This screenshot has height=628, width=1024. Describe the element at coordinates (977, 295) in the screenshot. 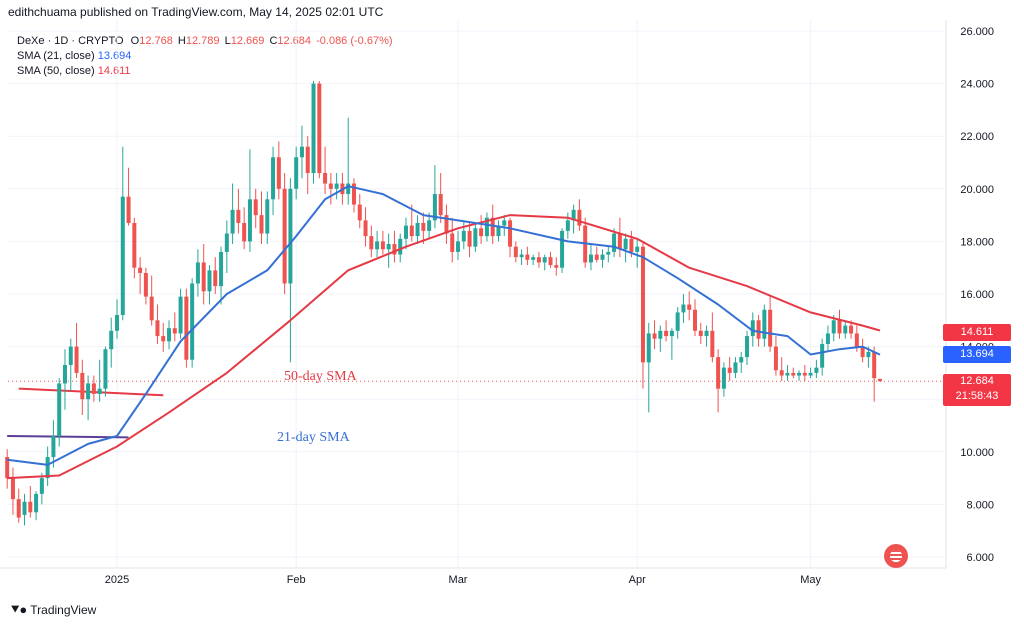

I see `y-tick-label: 16.000` at that location.